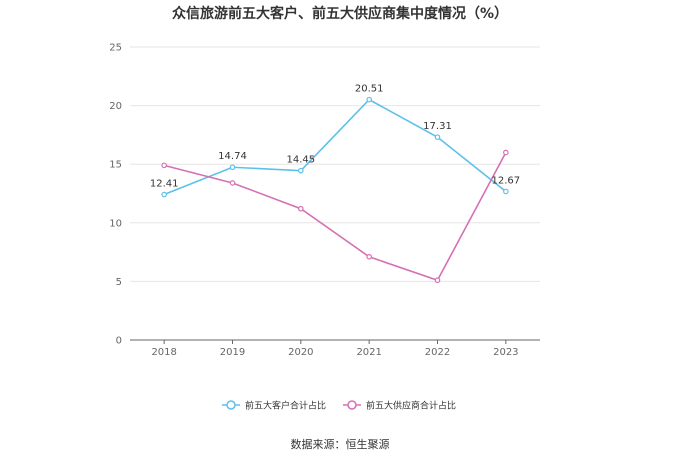 The width and height of the screenshot is (680, 460). Describe the element at coordinates (368, 352) in the screenshot. I see `x-tick-label: 2021` at that location.